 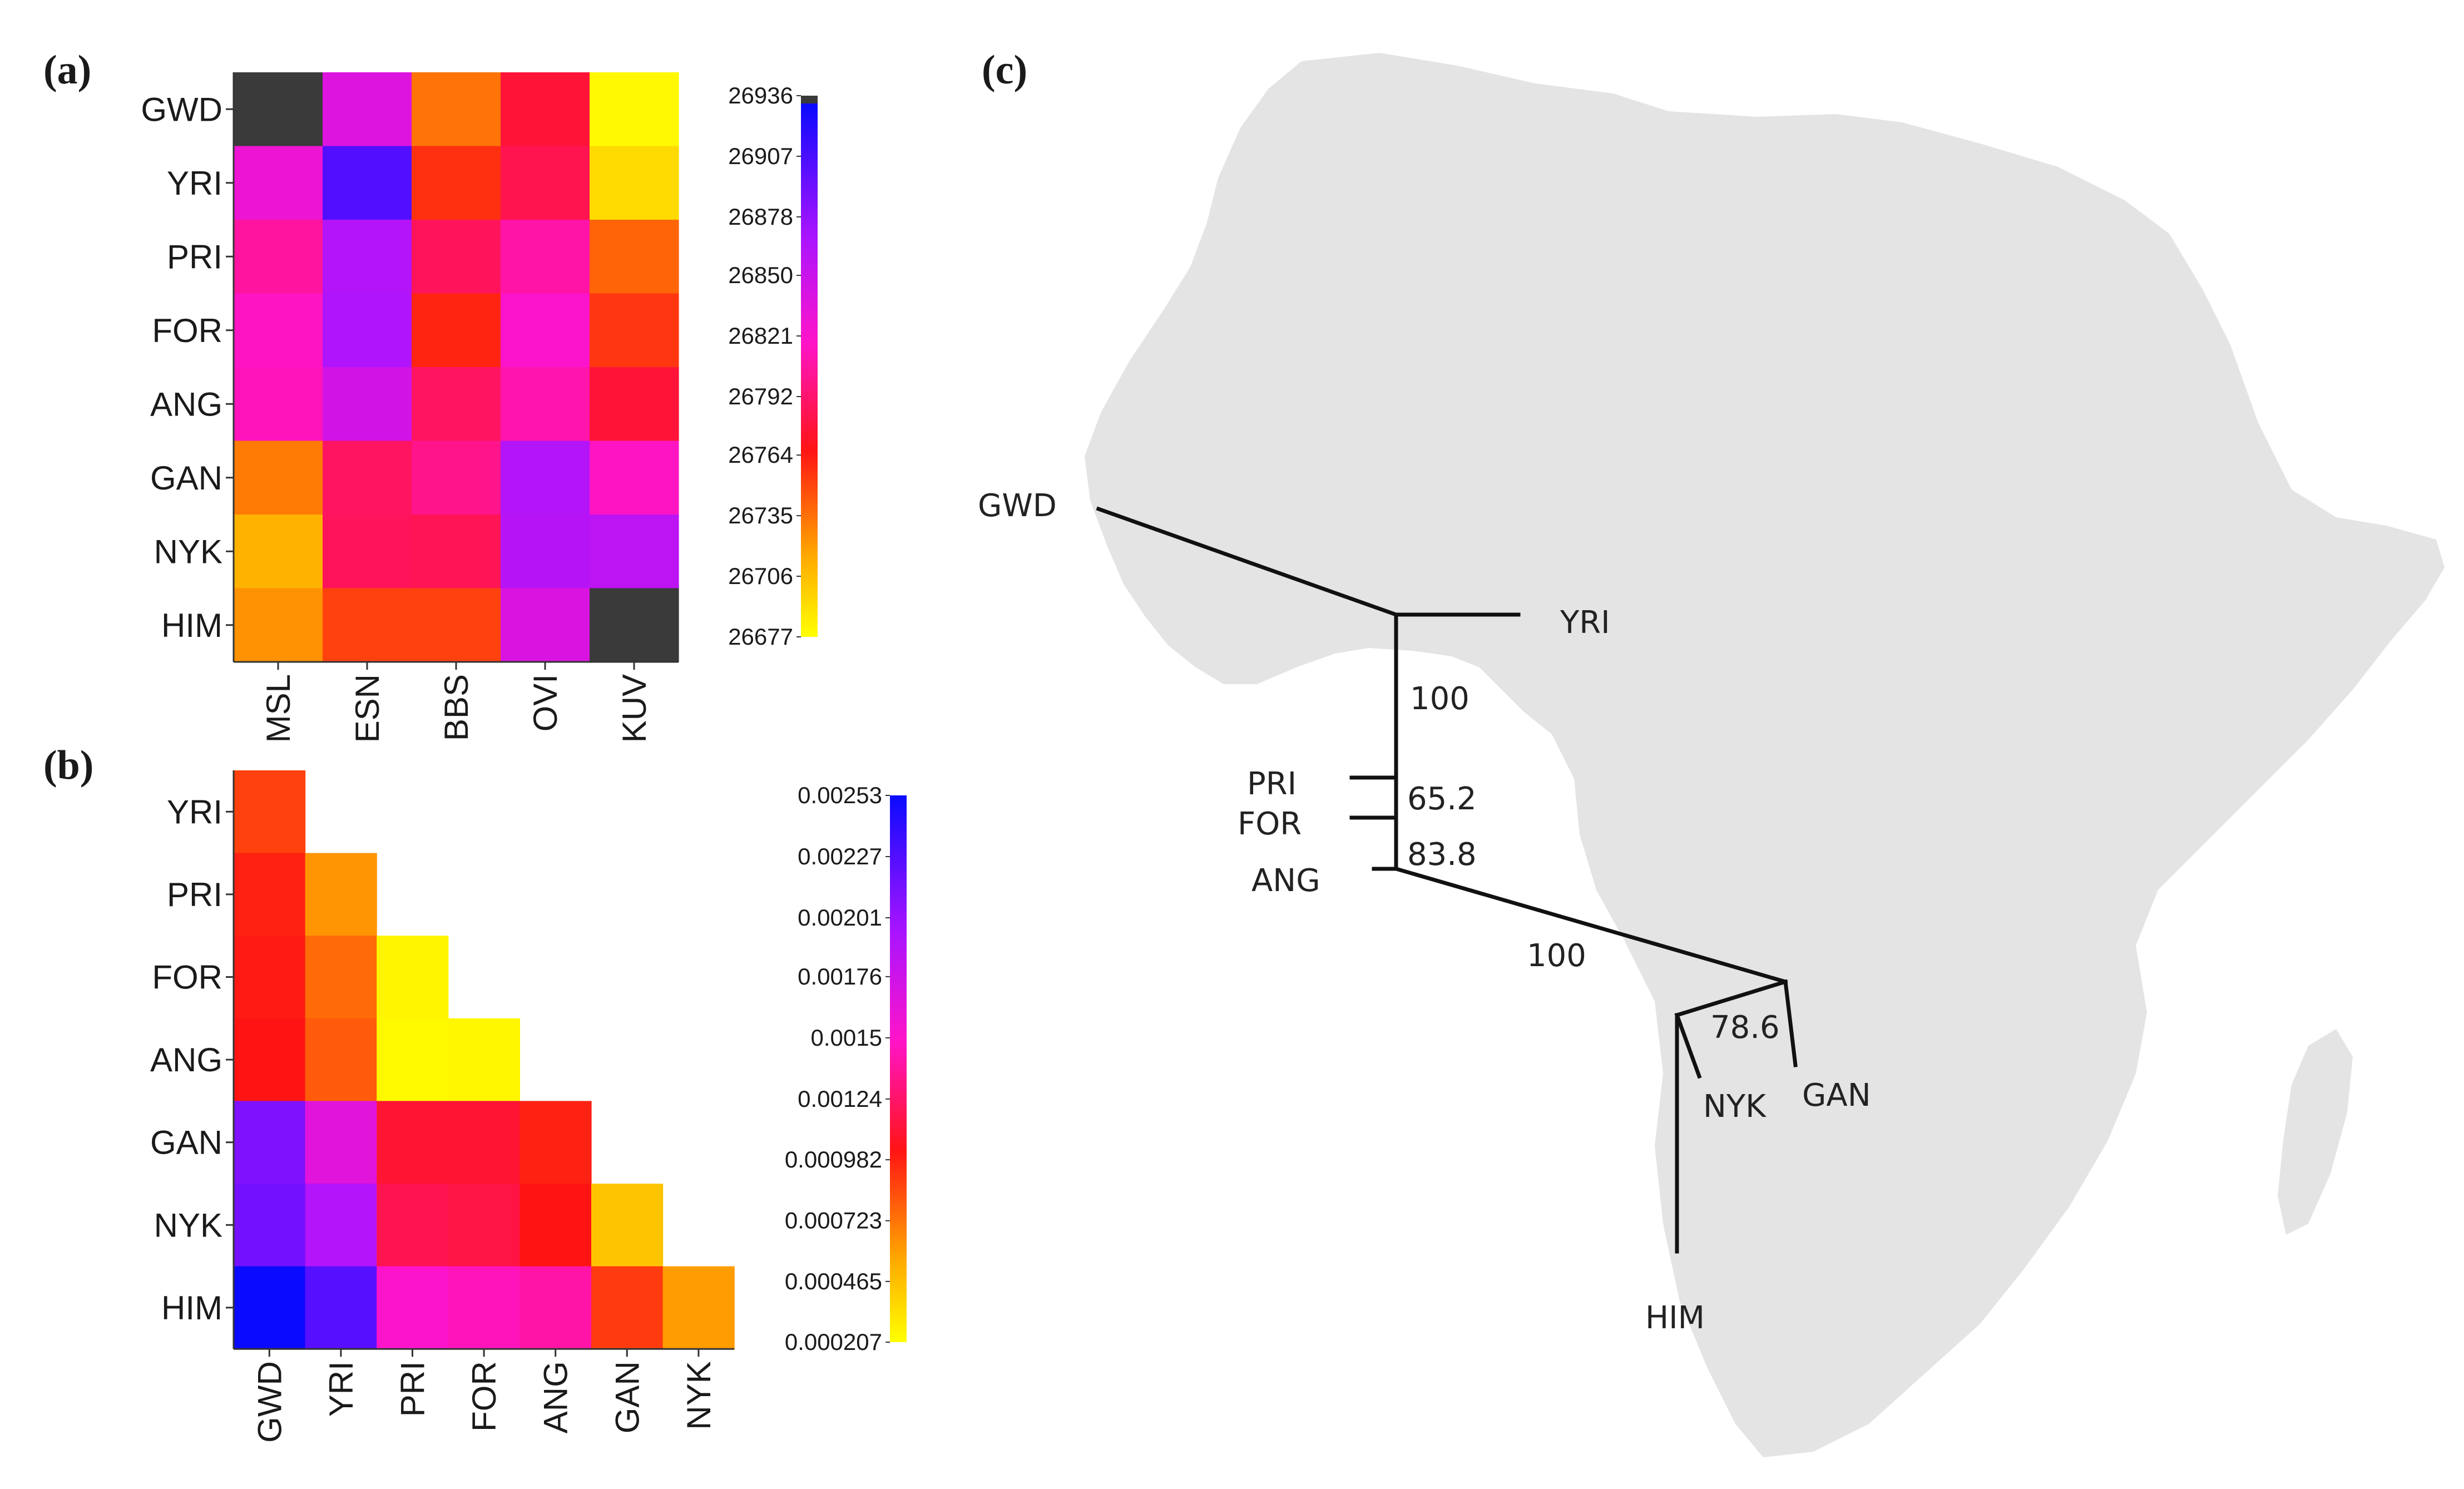 What do you see at coordinates (1270, 824) in the screenshot?
I see `tip-label-for: FOR` at bounding box center [1270, 824].